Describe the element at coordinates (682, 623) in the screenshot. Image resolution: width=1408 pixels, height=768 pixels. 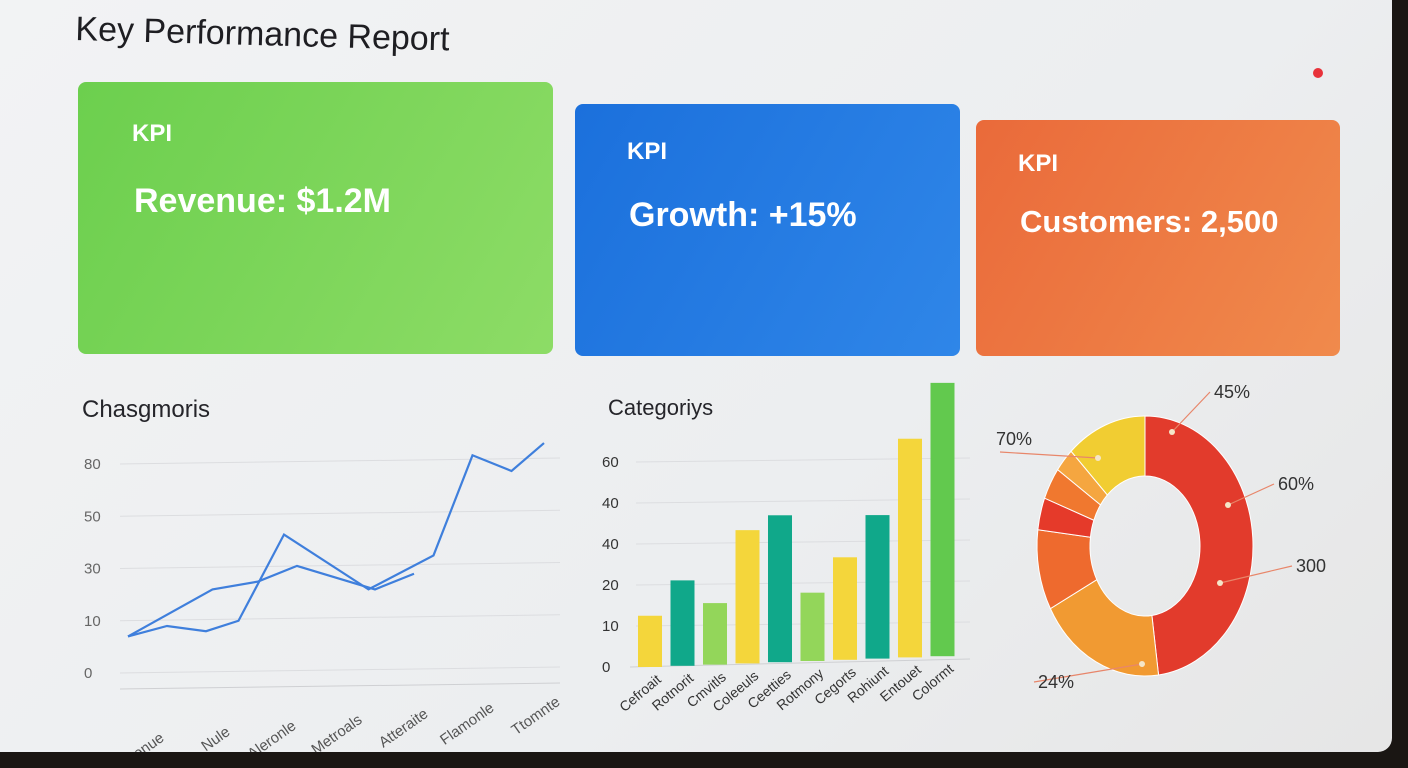
I see `bar-rotnorit` at that location.